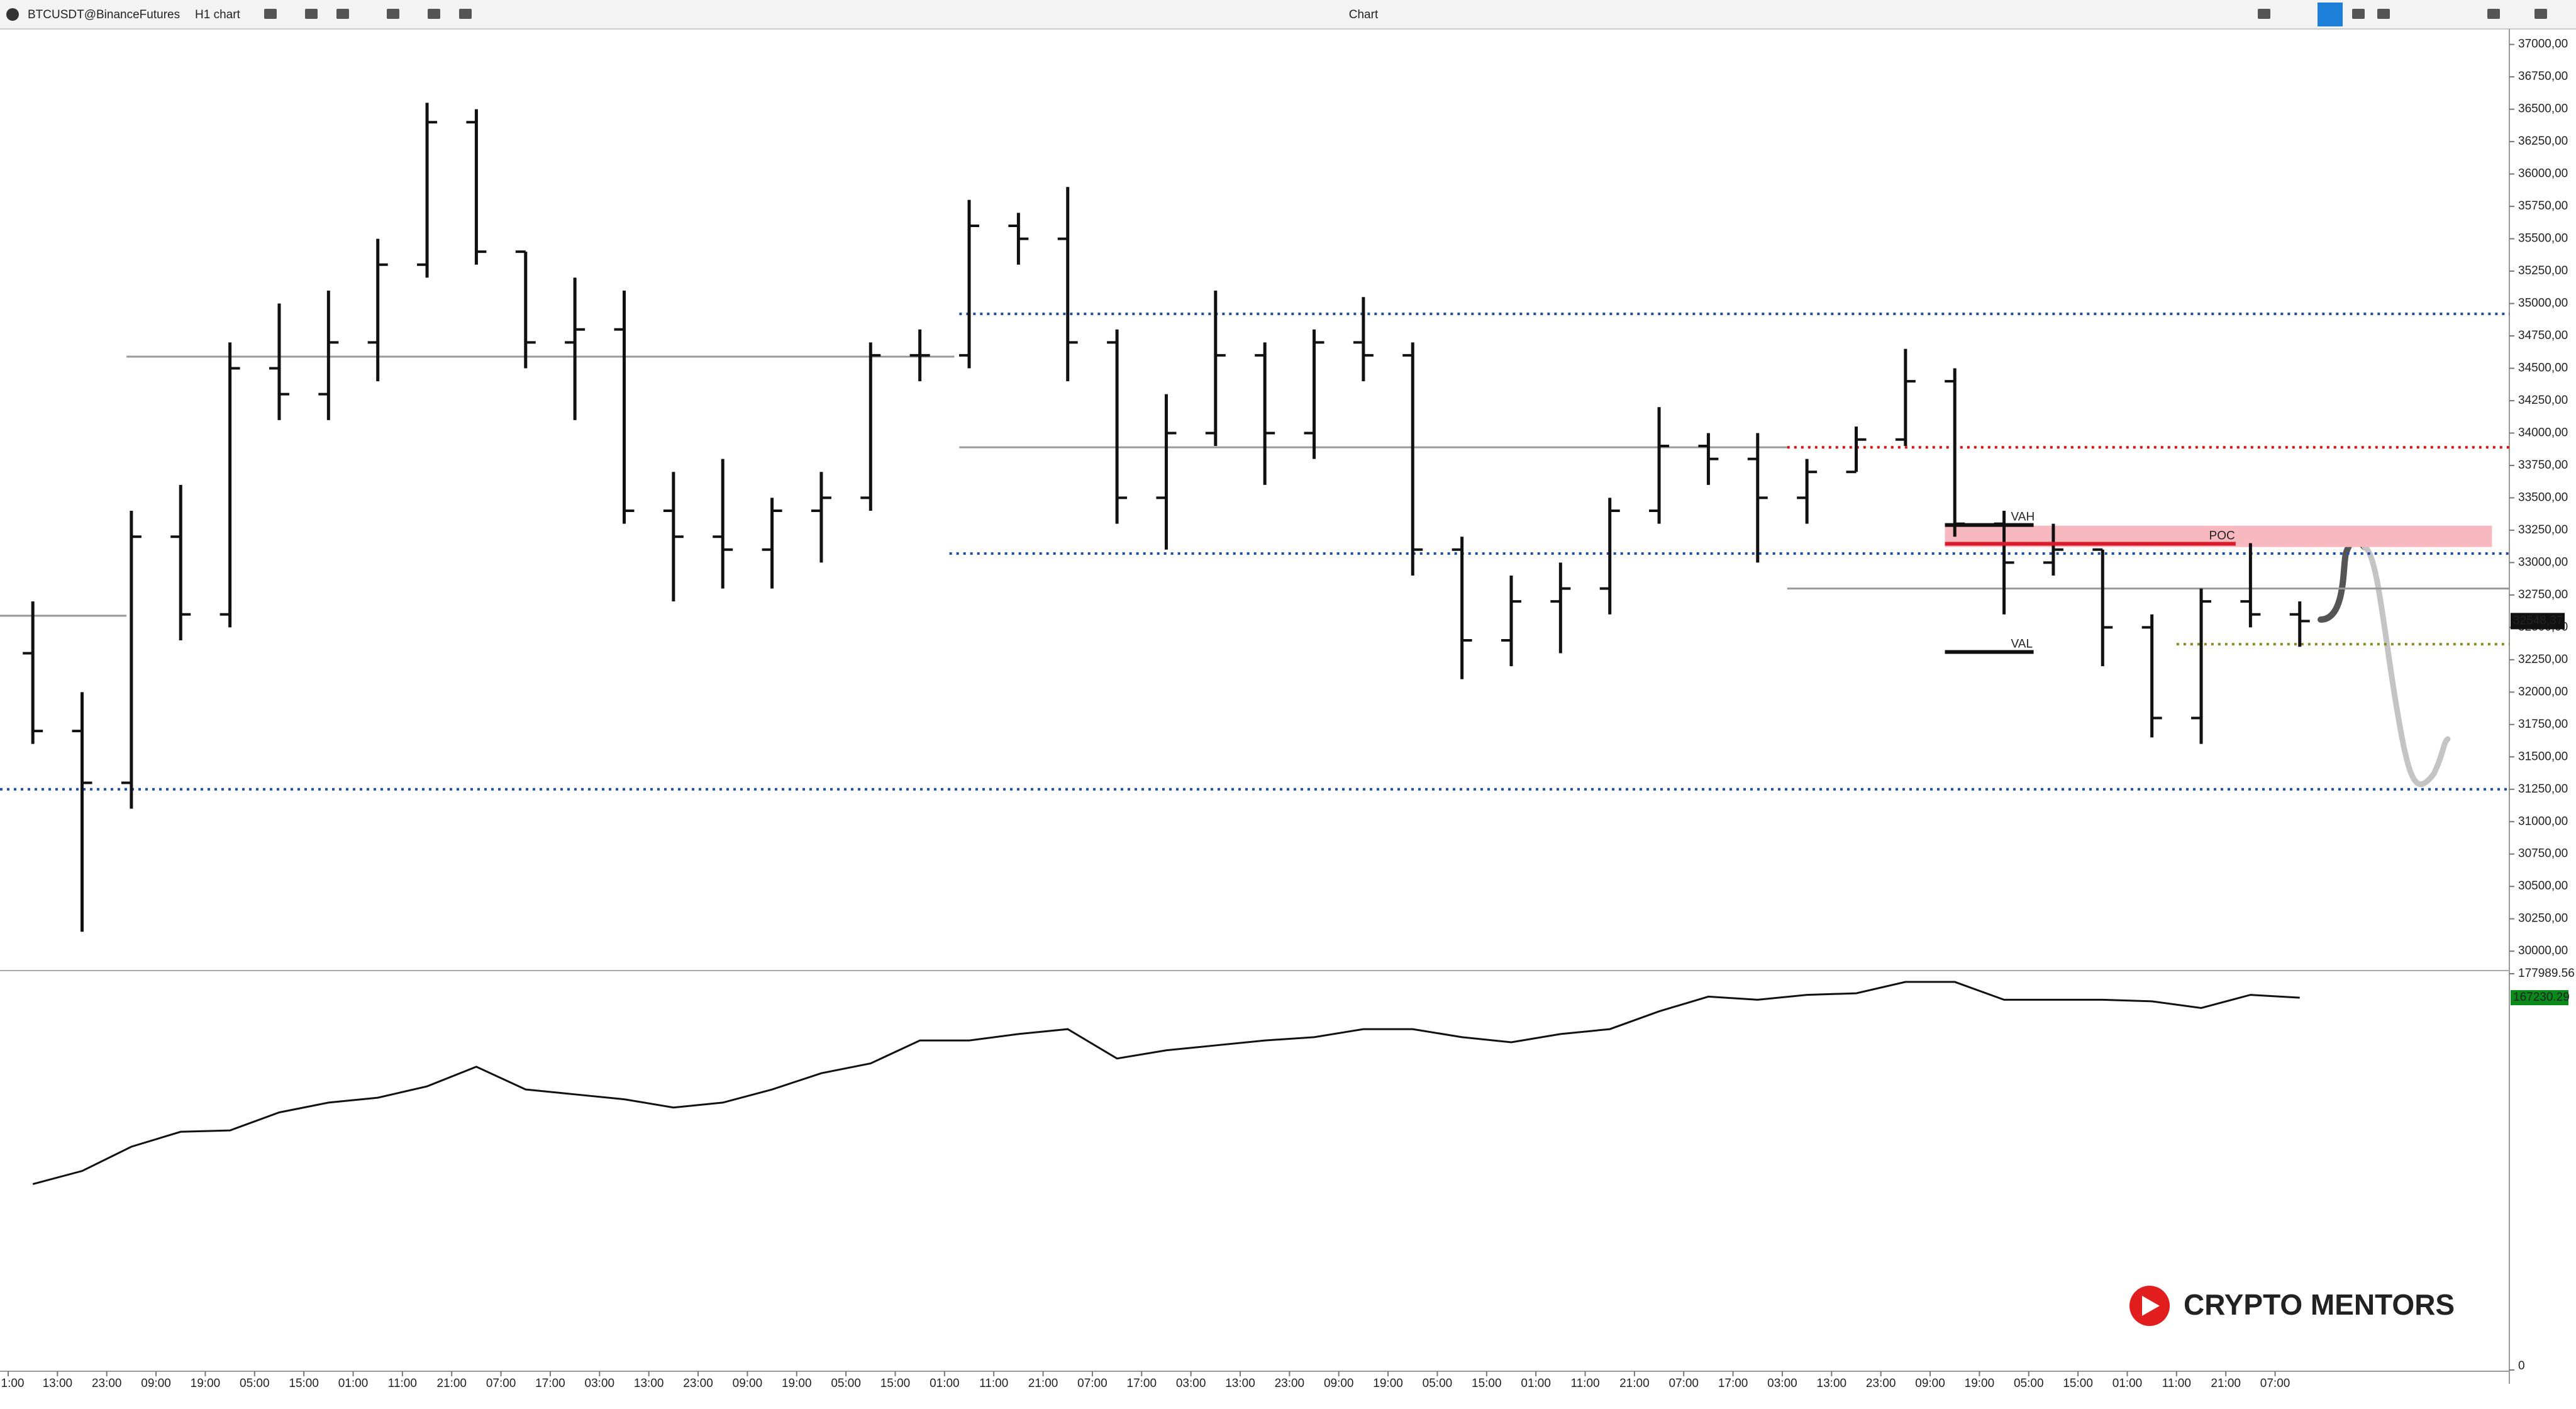 This screenshot has width=2576, height=1409. I want to click on y-tick-label: 32250,00, so click(2543, 660).